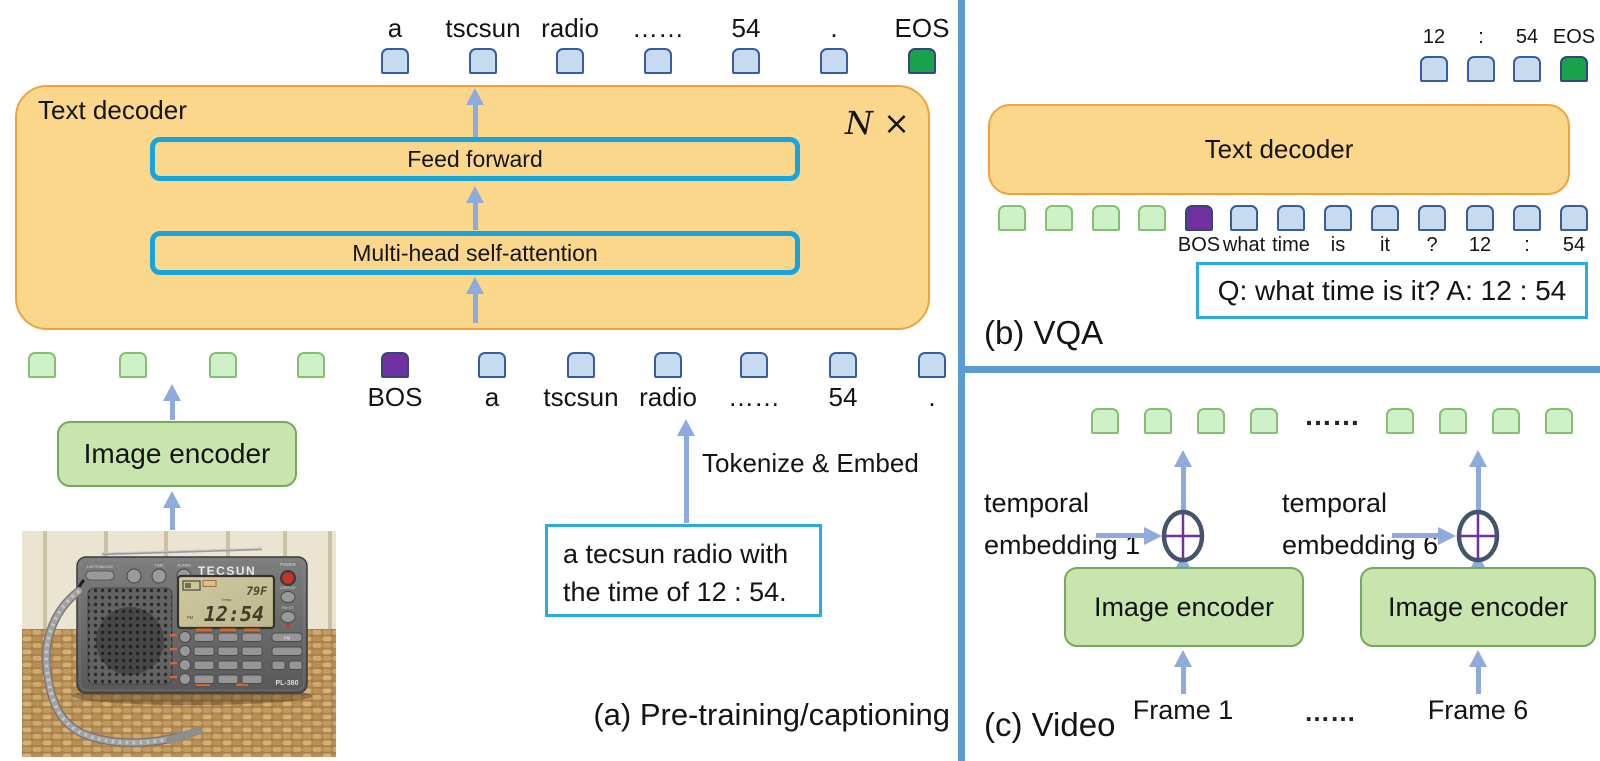 The height and width of the screenshot is (761, 1600). I want to click on input-token-label: what, so click(1244, 245).